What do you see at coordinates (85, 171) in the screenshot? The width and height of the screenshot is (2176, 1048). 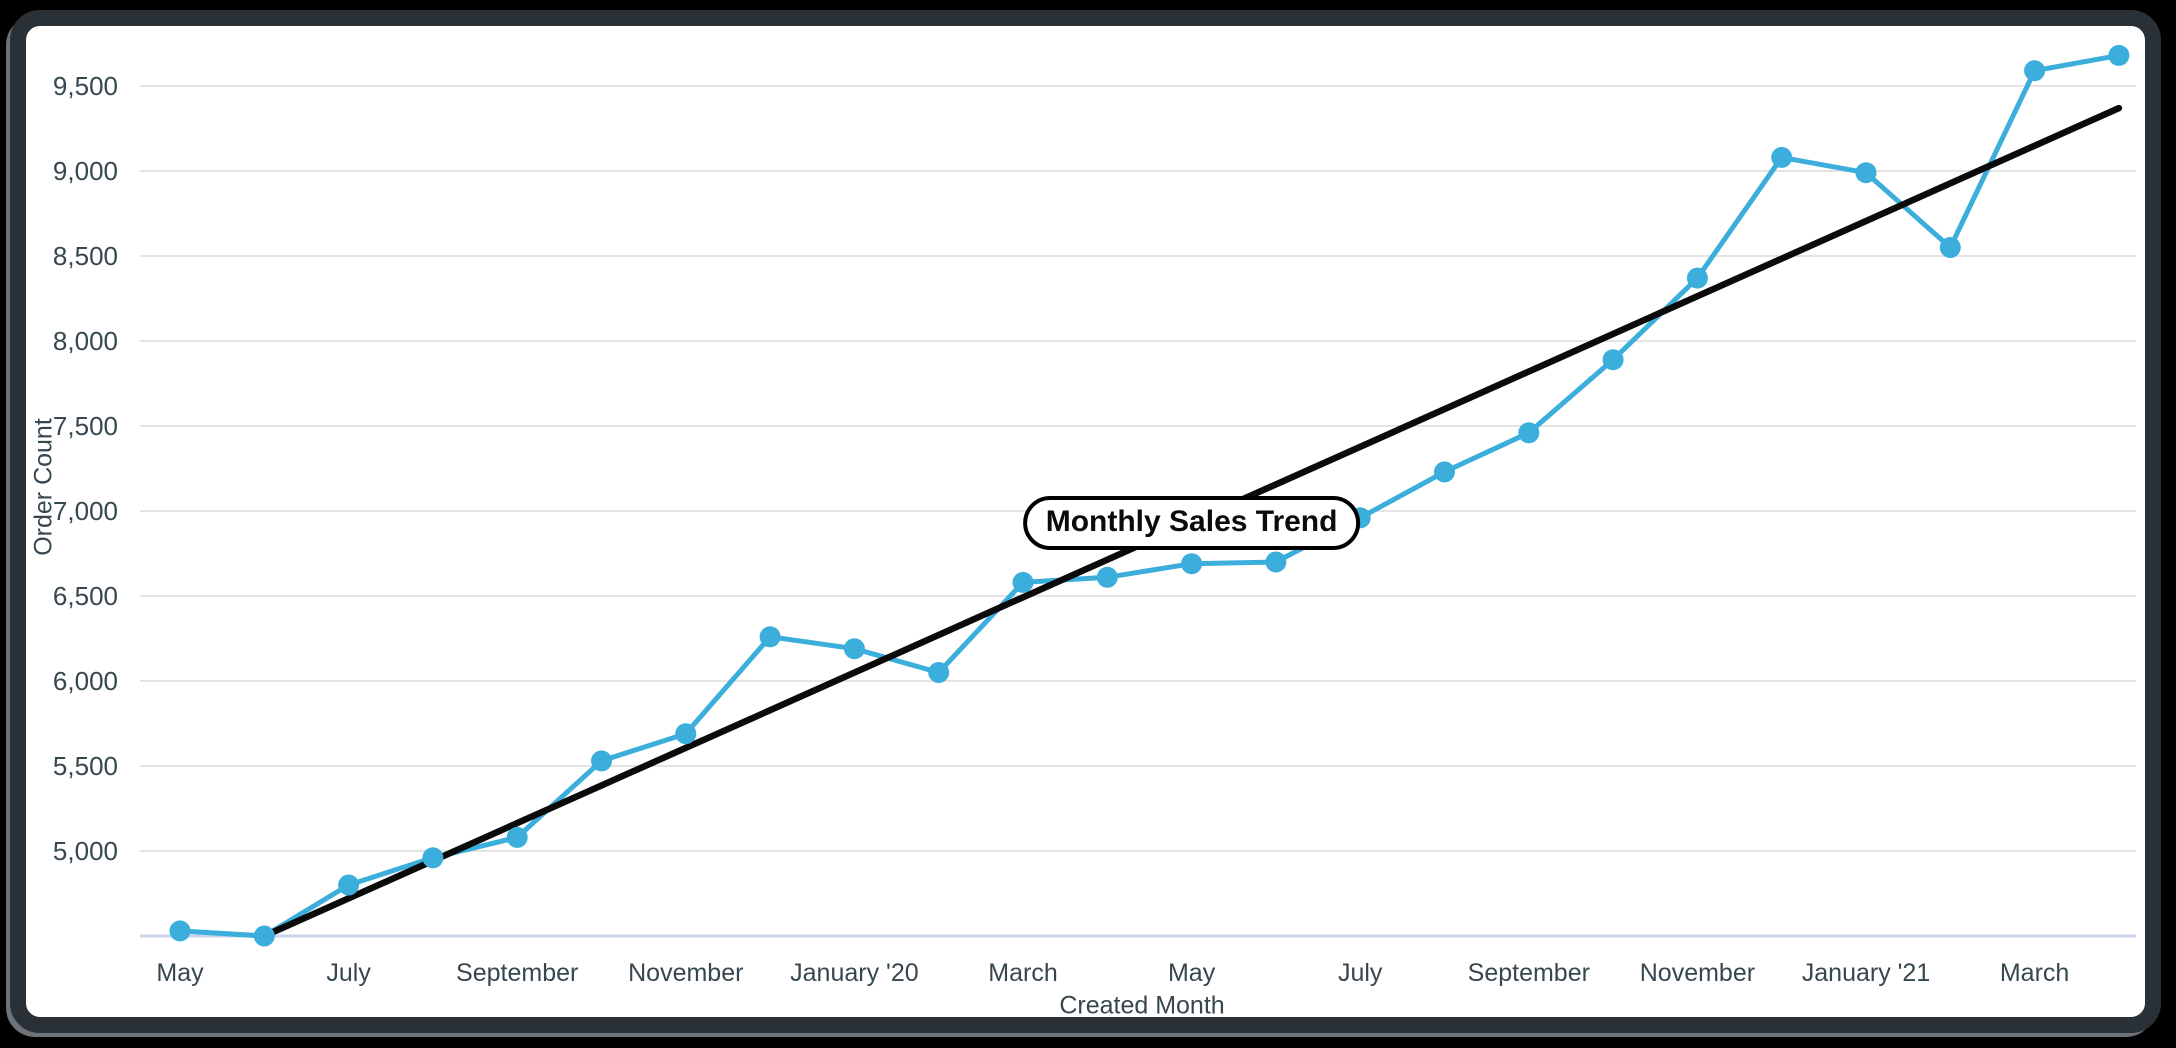 I see `y-tick-label: 9,000` at bounding box center [85, 171].